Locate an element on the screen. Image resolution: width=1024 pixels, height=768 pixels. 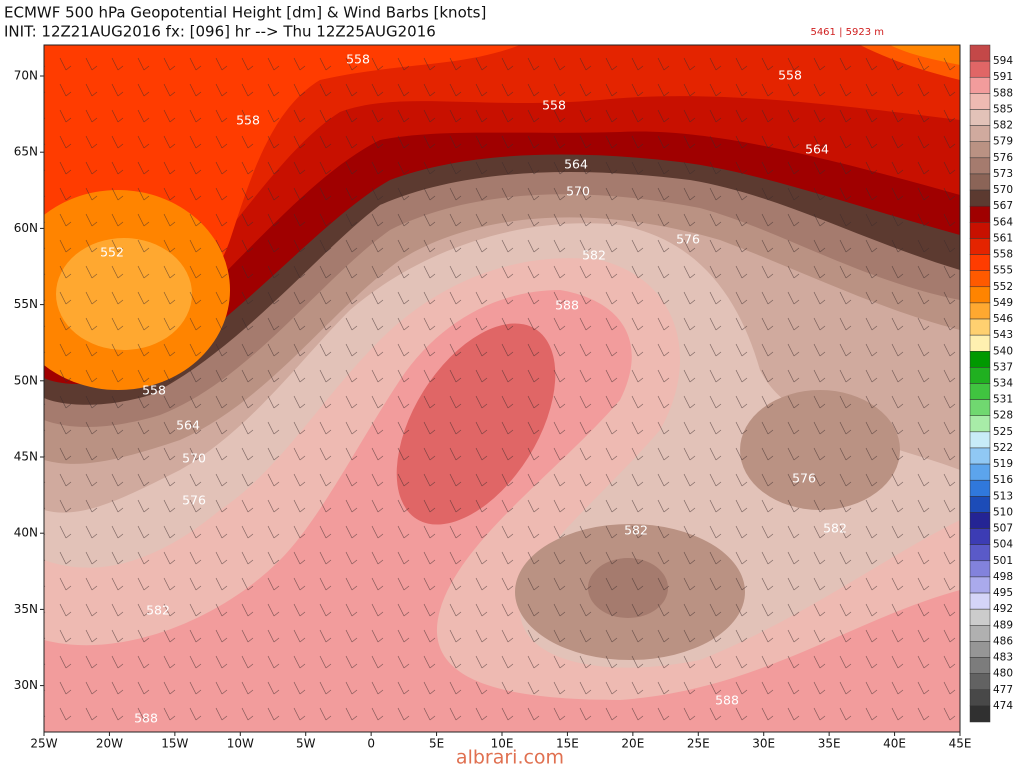
lon-label: 25W is located at coordinates (43, 744).